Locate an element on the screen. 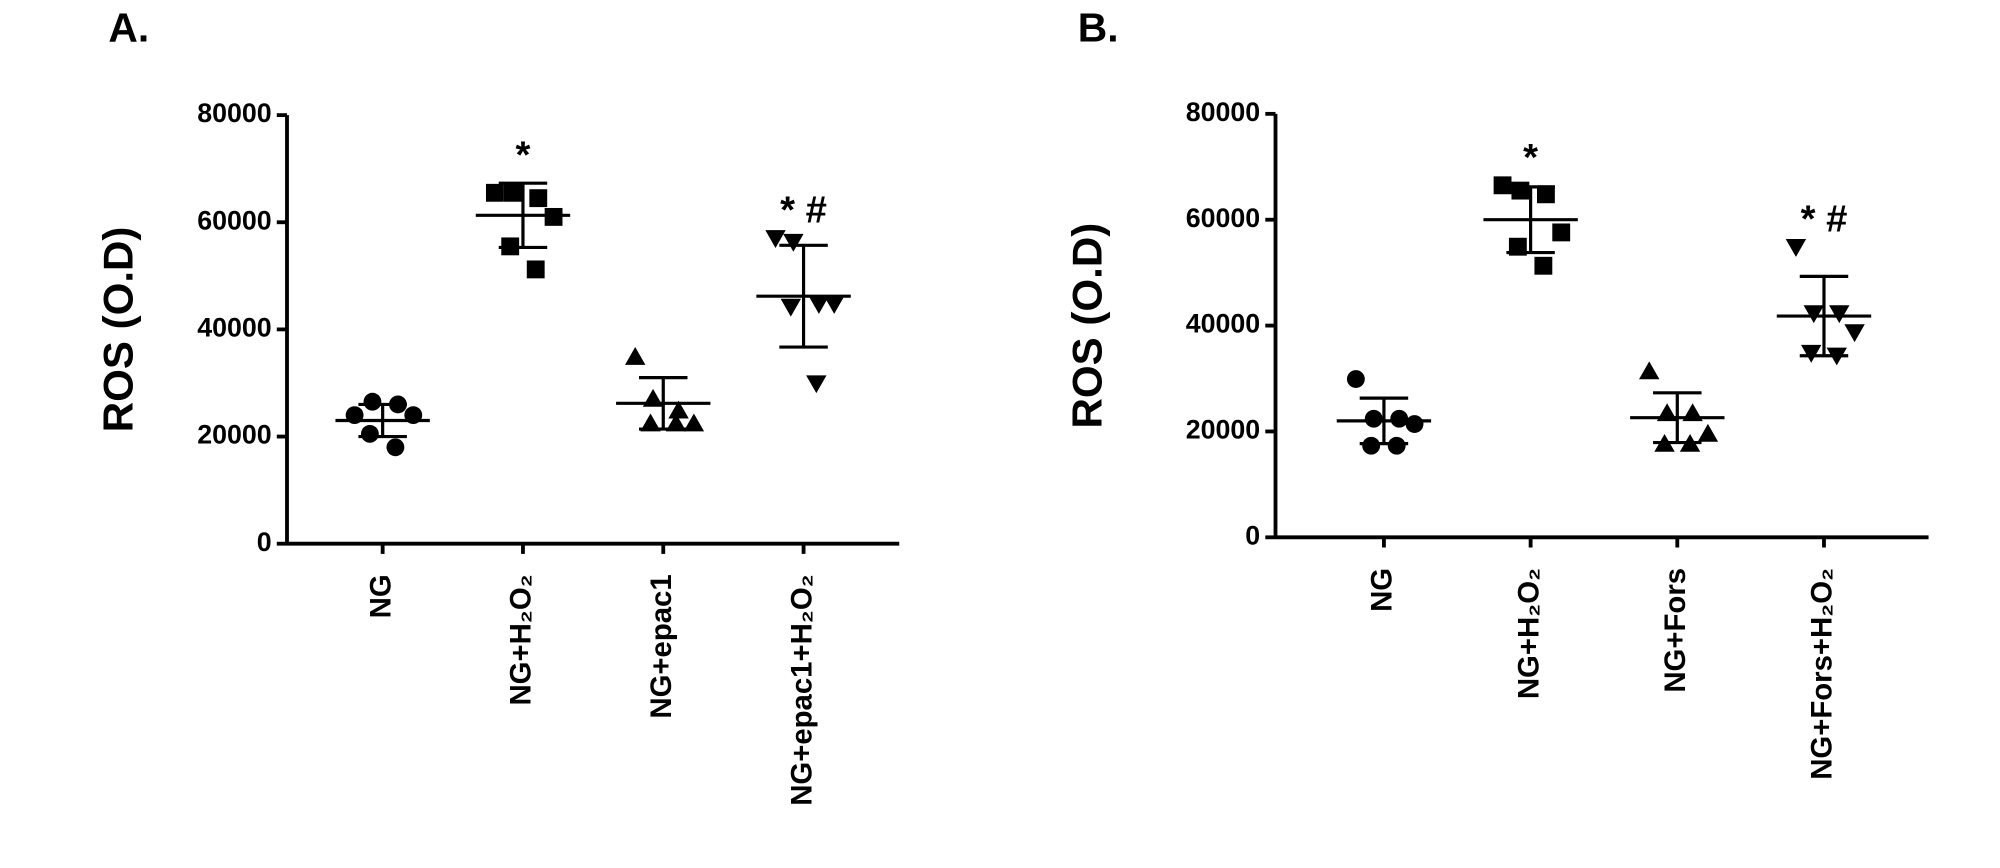  panel-label: A. is located at coordinates (128, 28).